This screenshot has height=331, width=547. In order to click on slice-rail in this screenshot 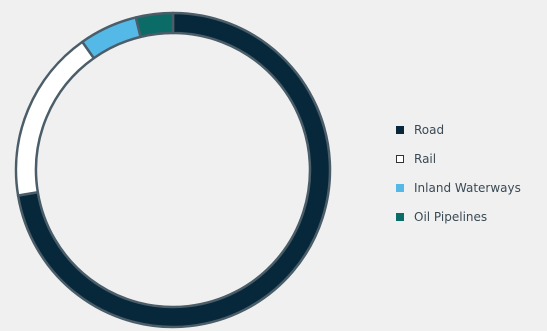, I will do `click(55, 118)`.